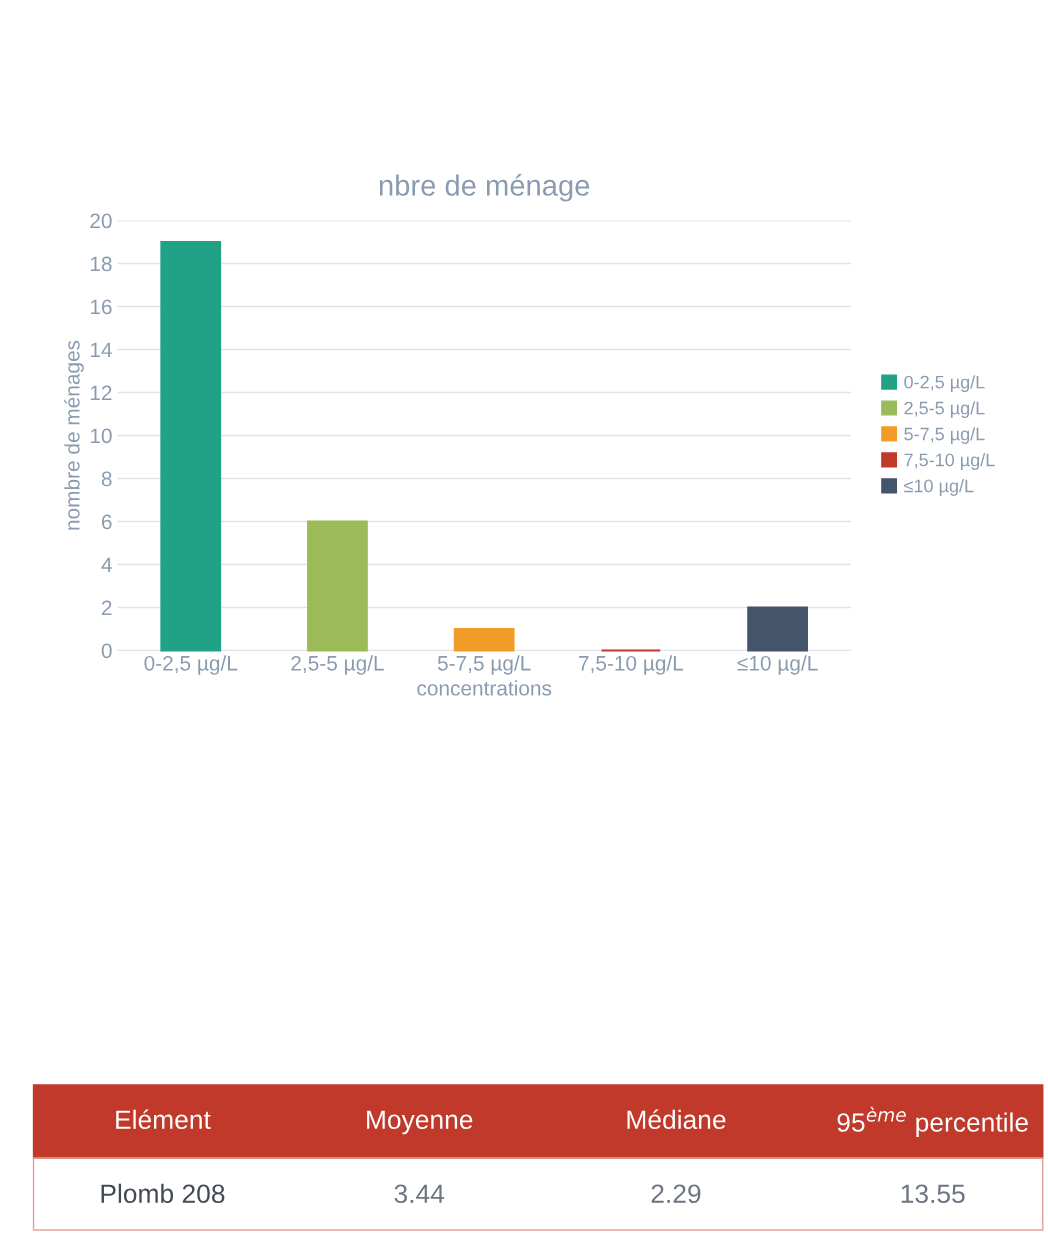 The image size is (1048, 1239). I want to click on y-tick-label: 10, so click(101, 436).